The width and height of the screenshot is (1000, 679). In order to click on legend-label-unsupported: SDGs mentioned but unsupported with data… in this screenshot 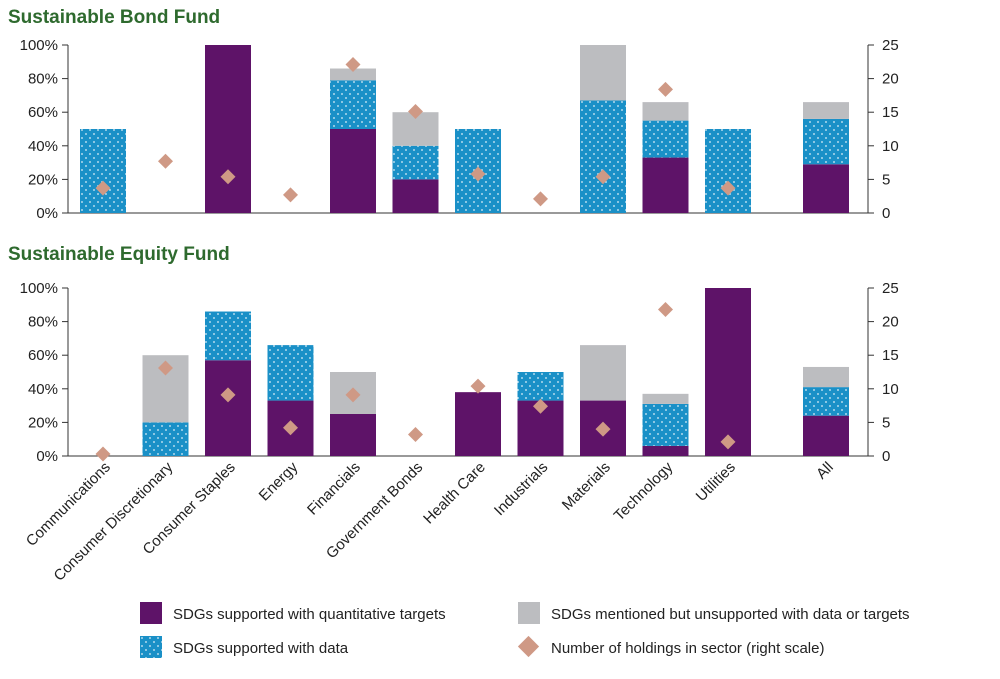, I will do `click(730, 614)`.